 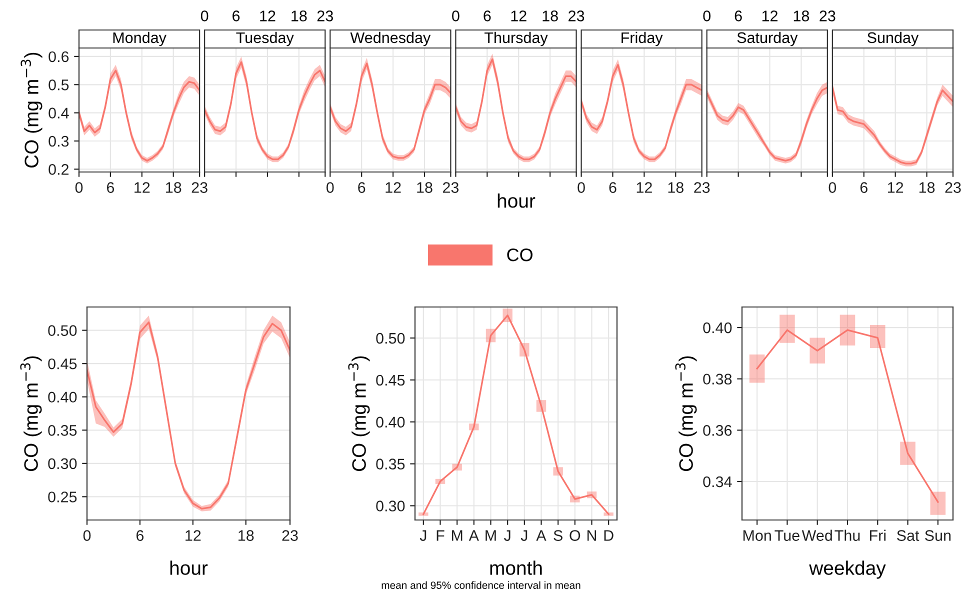 I want to click on line-series, so click(x=847, y=416).